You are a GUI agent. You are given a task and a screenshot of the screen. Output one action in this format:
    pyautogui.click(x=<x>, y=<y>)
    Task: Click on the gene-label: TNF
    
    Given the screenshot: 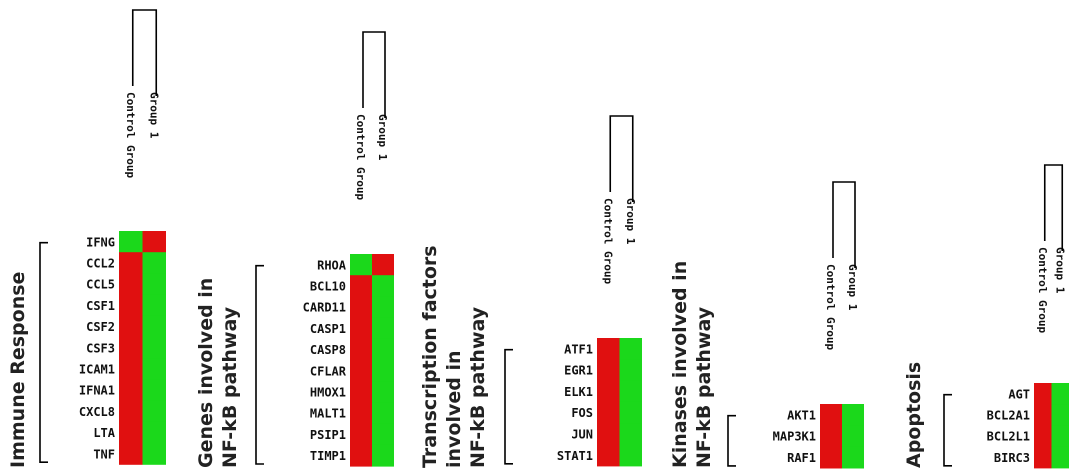 What is the action you would take?
    pyautogui.click(x=104, y=454)
    